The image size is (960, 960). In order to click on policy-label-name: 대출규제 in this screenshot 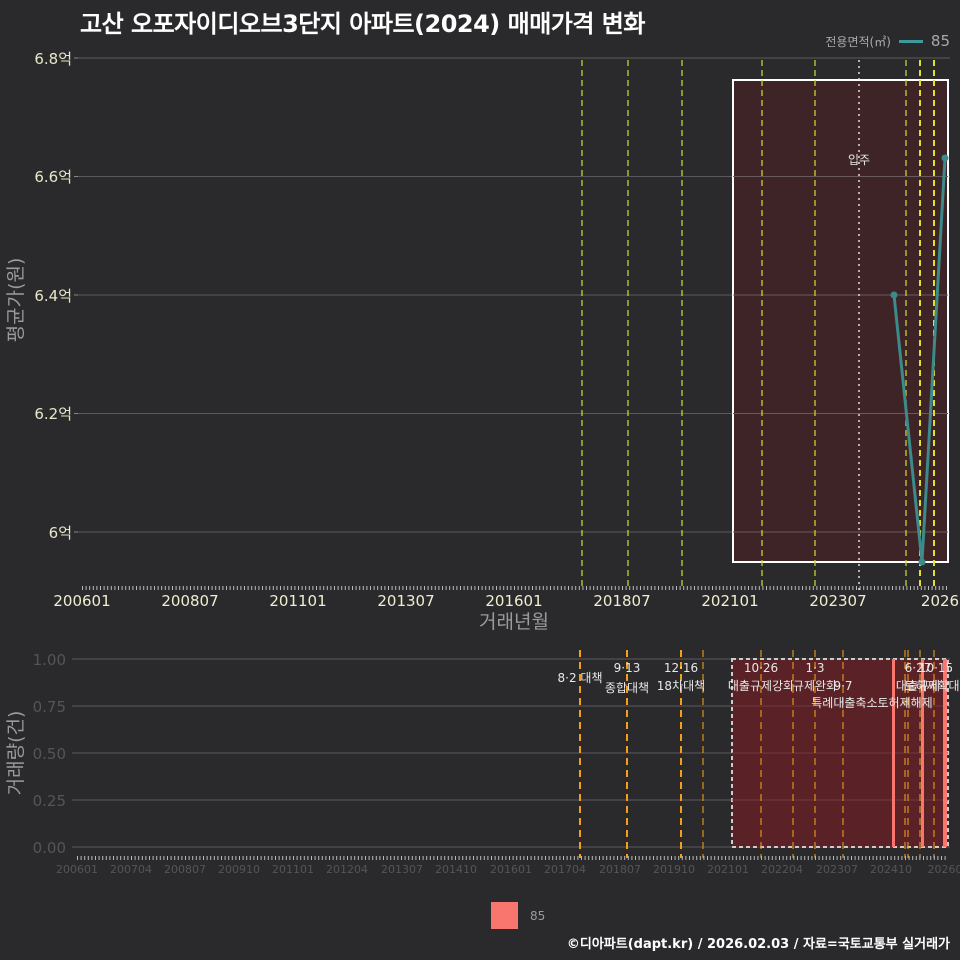, I will do `click(918, 686)`.